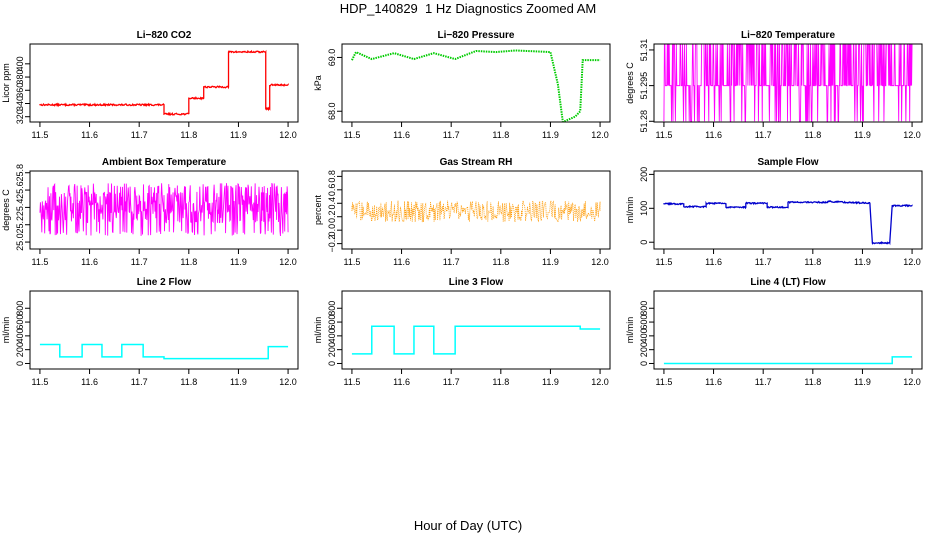  What do you see at coordinates (644, 208) in the screenshot?
I see `y-tick-label: 100` at bounding box center [644, 208].